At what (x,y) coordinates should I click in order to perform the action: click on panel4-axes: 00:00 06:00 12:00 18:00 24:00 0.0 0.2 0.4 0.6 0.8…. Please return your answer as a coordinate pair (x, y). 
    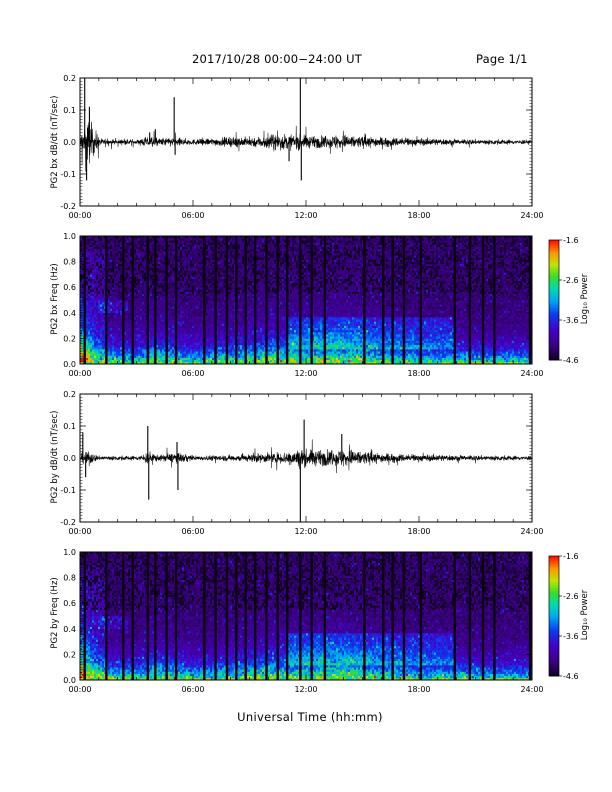
    Looking at the image, I should click on (303, 621).